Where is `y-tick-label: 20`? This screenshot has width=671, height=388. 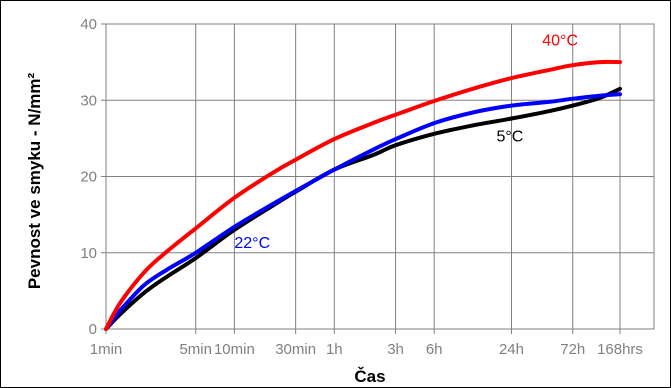 y-tick-label: 20 is located at coordinates (88, 177).